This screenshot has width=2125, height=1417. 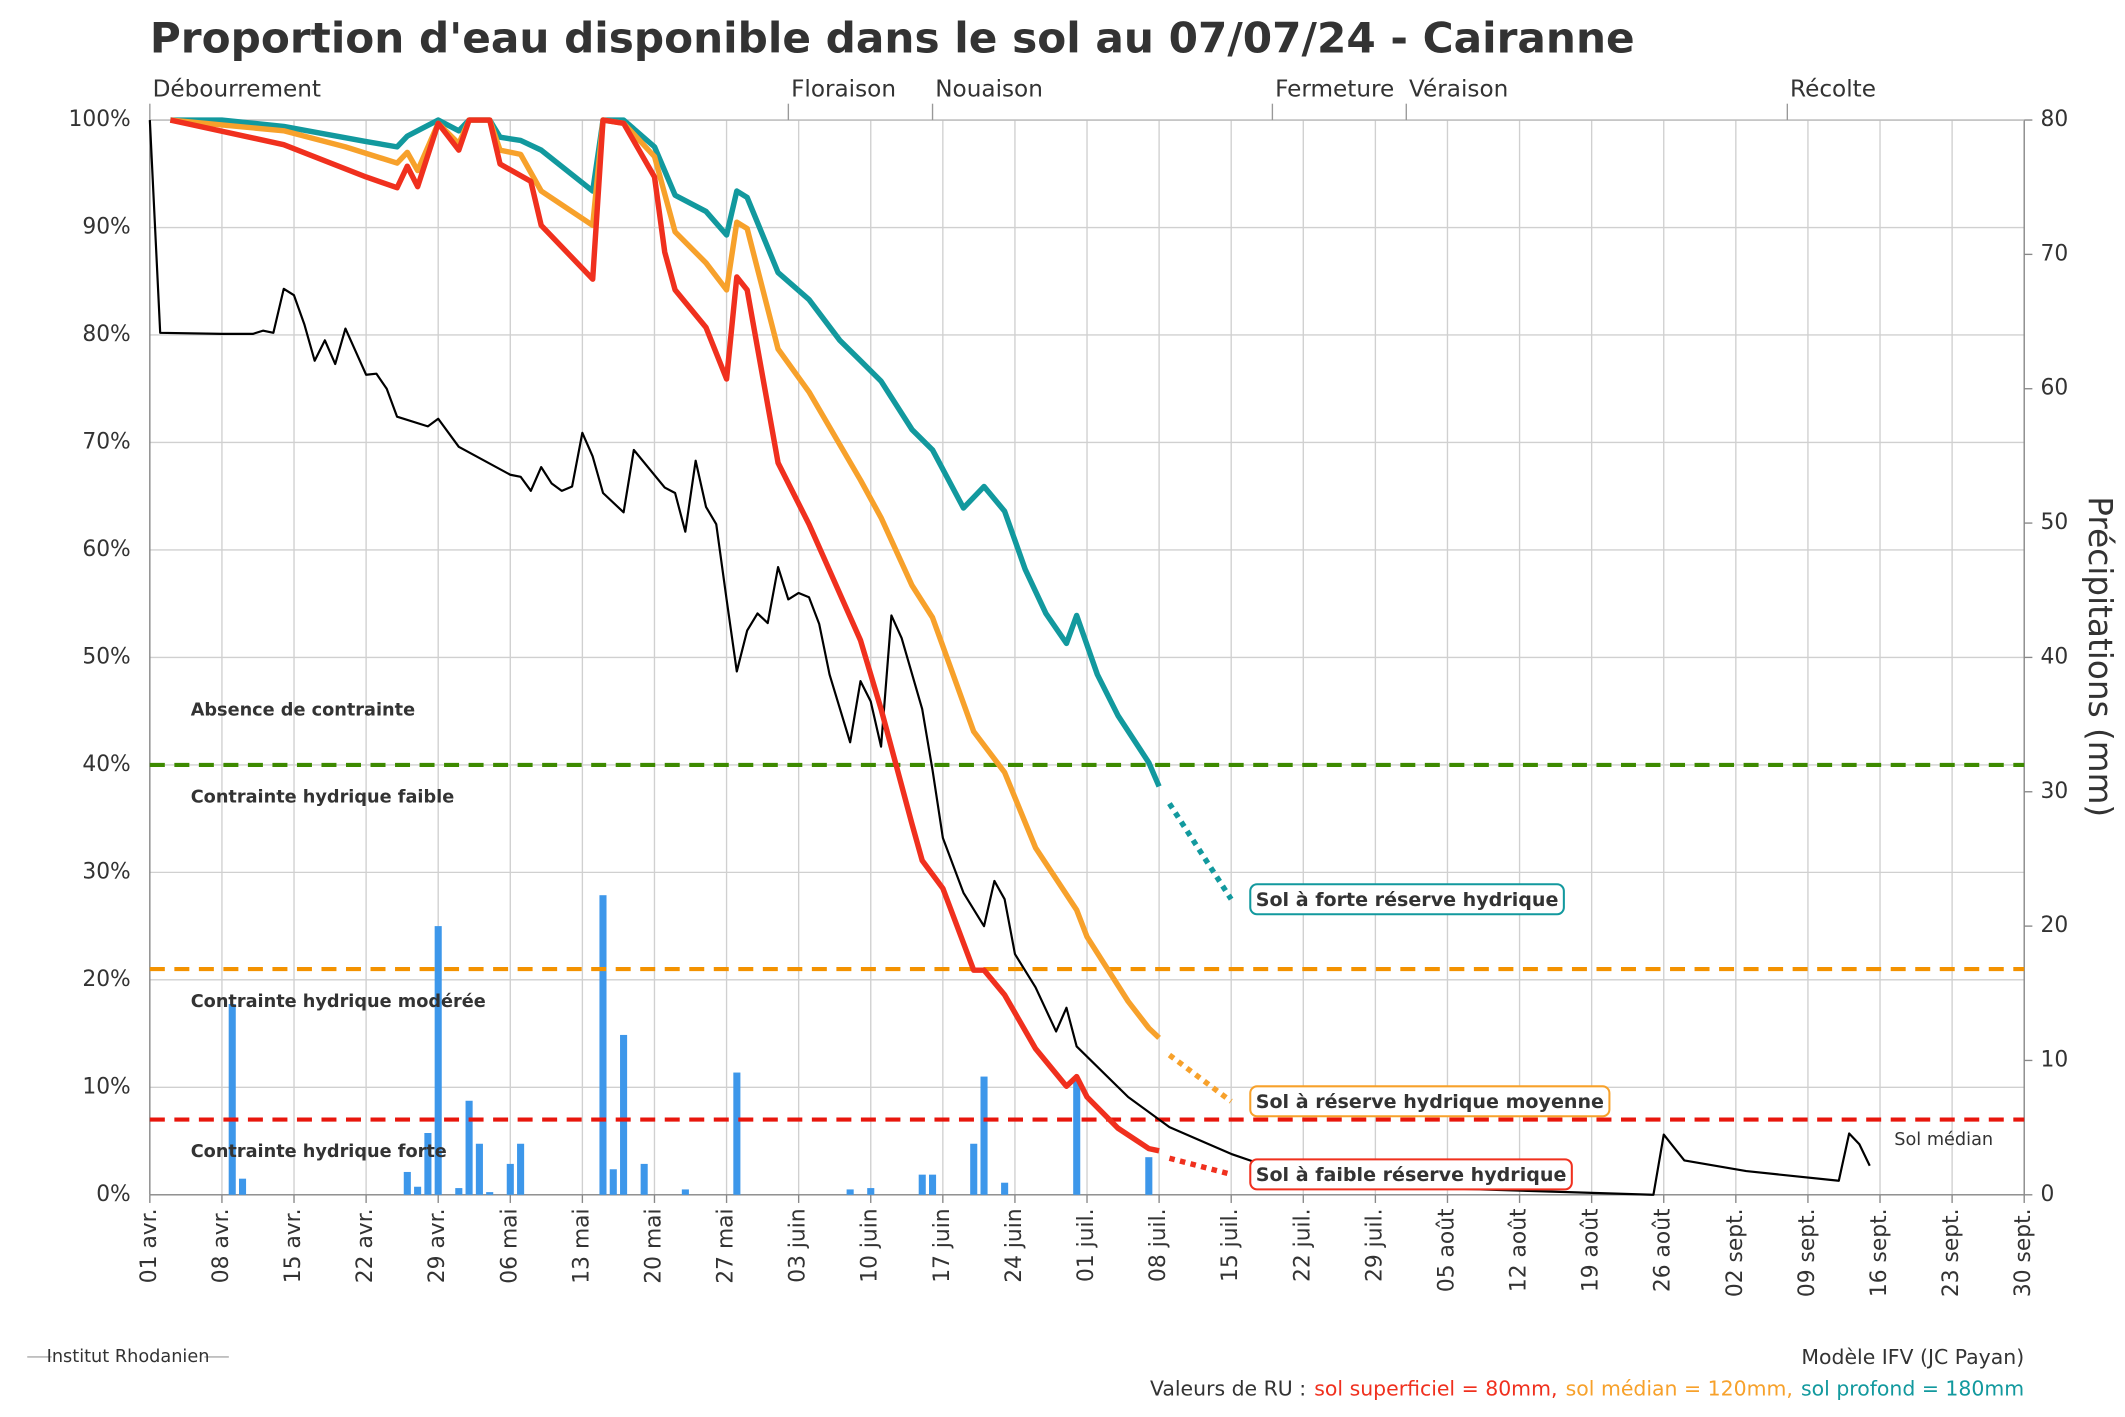 What do you see at coordinates (1302, 1245) in the screenshot?
I see `x-tick-label: 22 juil.` at bounding box center [1302, 1245].